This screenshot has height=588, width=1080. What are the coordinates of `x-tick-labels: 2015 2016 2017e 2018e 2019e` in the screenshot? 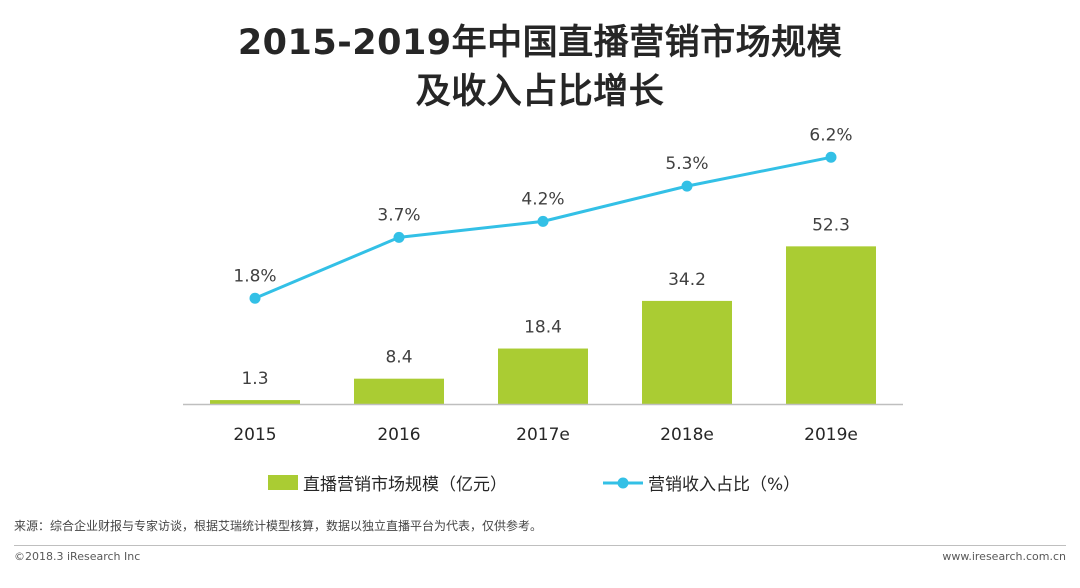 It's located at (545, 435).